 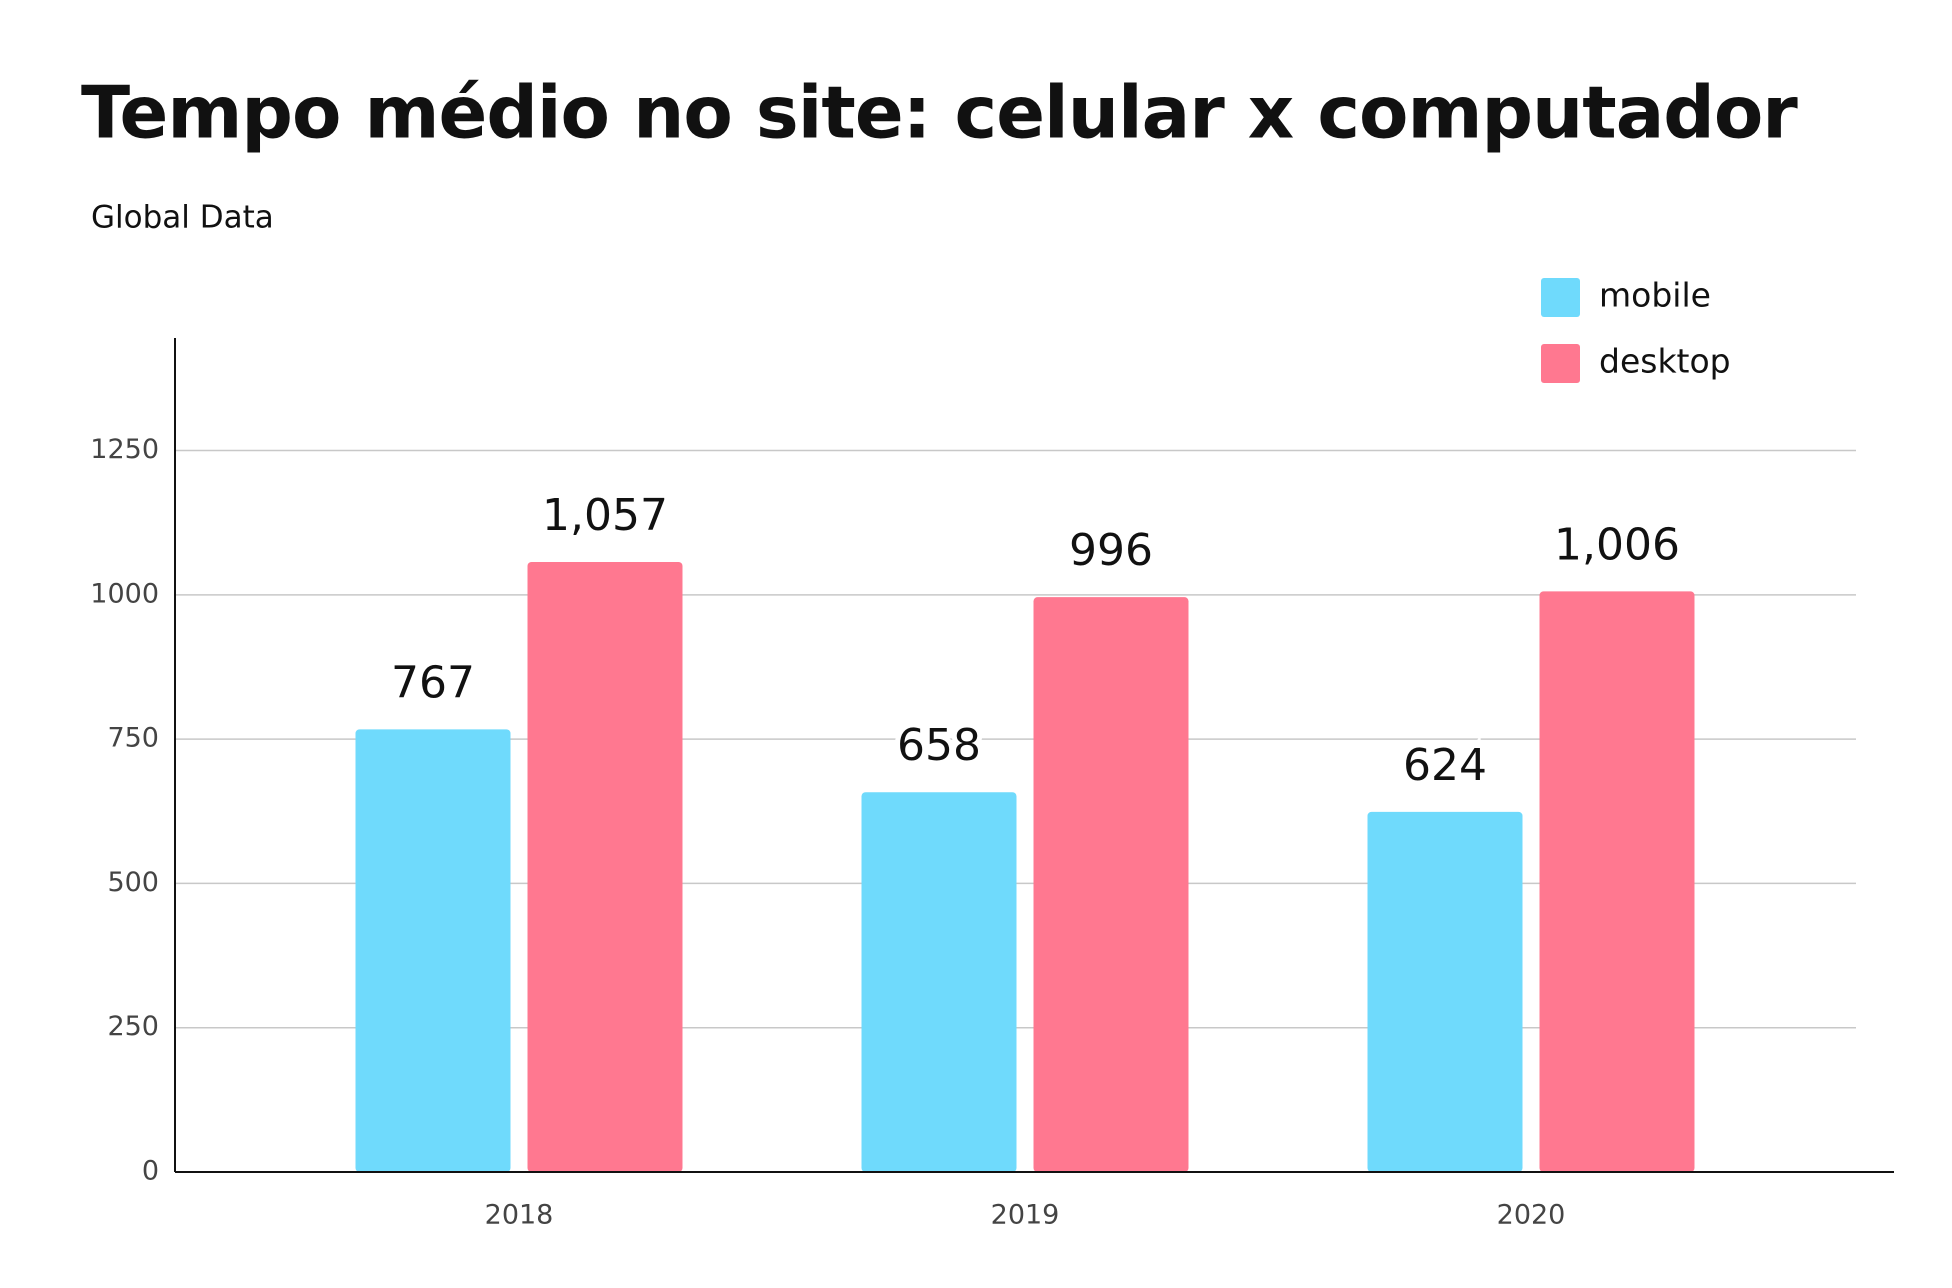 What do you see at coordinates (1655, 295) in the screenshot?
I see `legend-label: mobile` at bounding box center [1655, 295].